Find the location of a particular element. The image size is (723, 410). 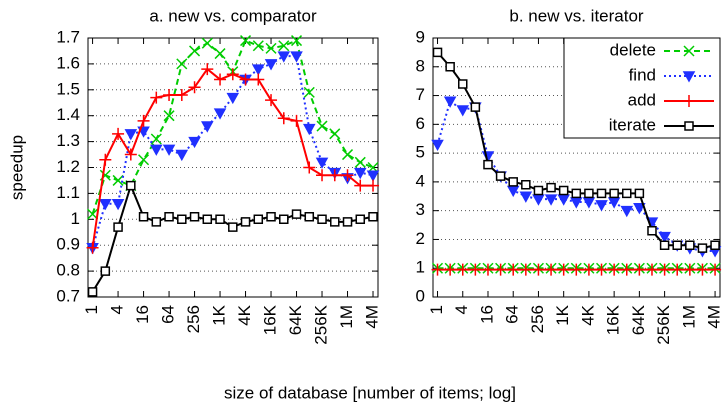

x-tick-label: 64 is located at coordinates (512, 314).